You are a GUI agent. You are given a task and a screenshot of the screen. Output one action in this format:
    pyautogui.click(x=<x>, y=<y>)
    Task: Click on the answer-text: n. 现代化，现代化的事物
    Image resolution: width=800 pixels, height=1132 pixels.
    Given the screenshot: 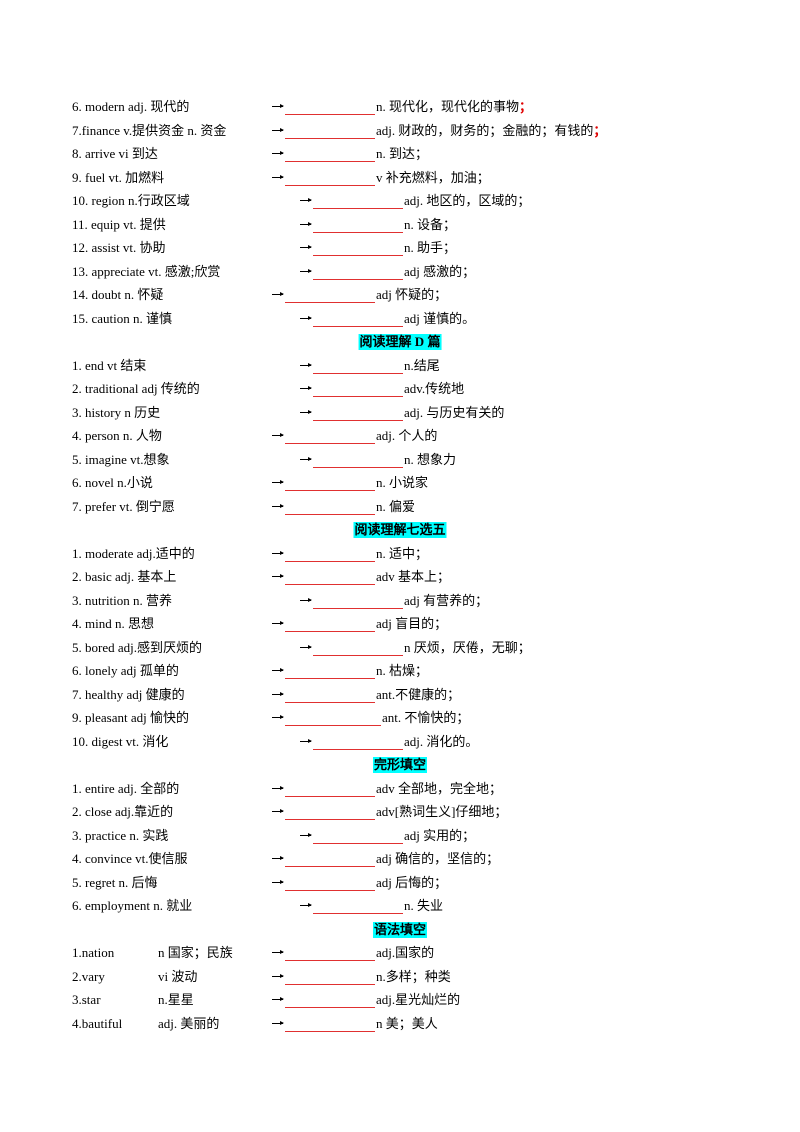 What is the action you would take?
    pyautogui.click(x=448, y=106)
    